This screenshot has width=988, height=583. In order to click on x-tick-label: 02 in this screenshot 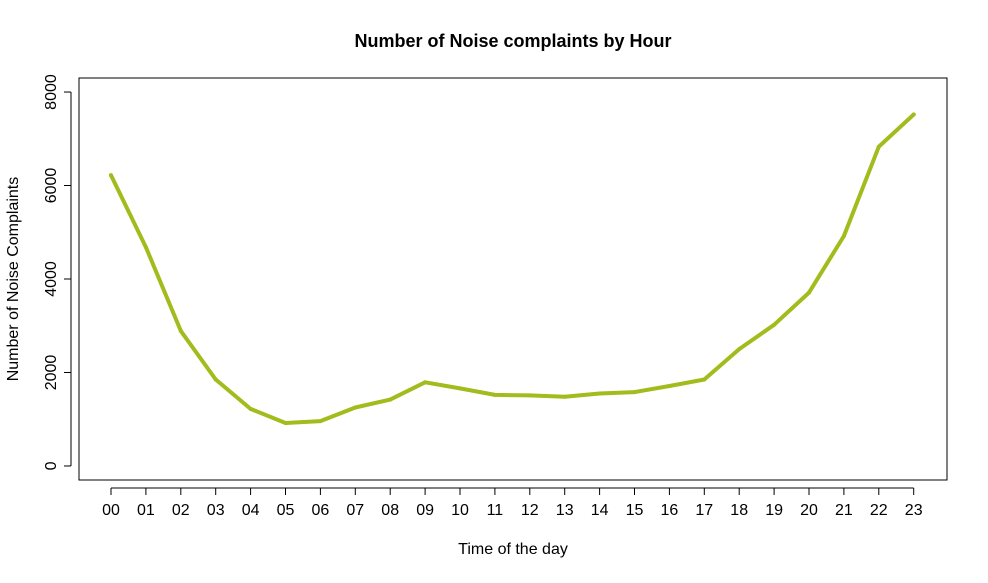, I will do `click(181, 510)`.